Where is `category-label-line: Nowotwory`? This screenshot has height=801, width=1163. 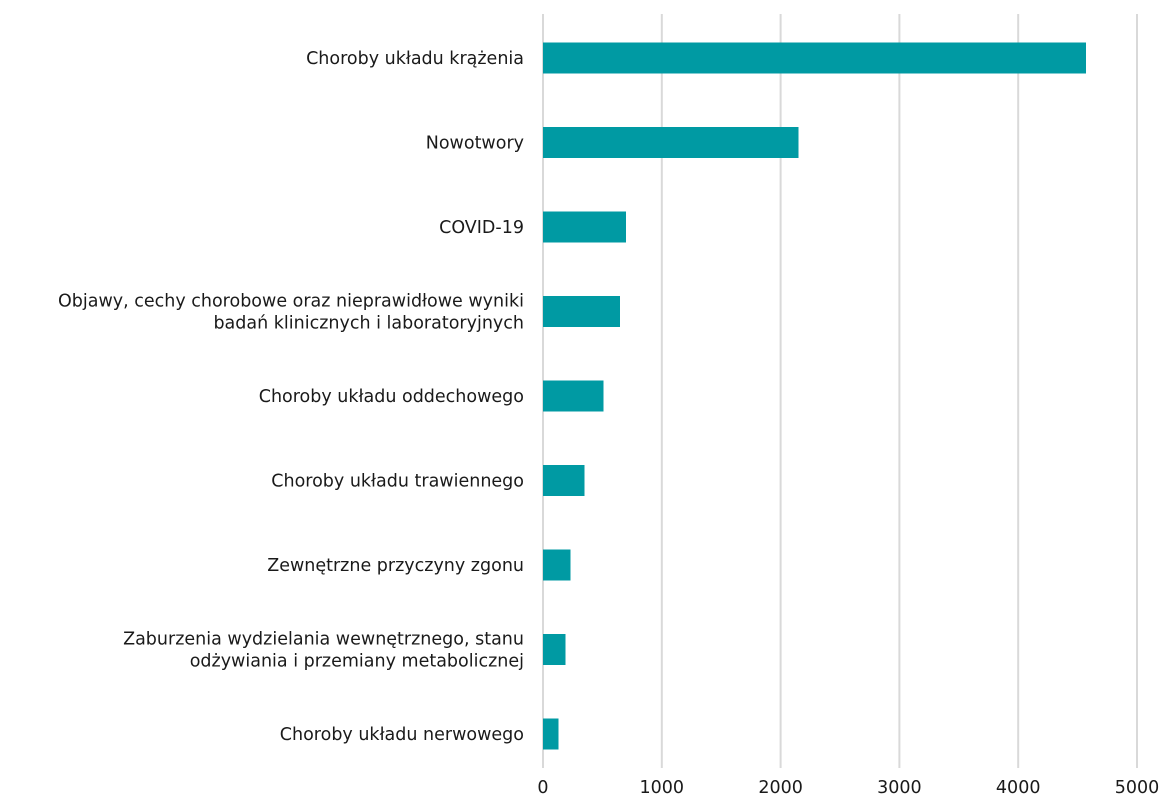 category-label-line: Nowotwory is located at coordinates (475, 144).